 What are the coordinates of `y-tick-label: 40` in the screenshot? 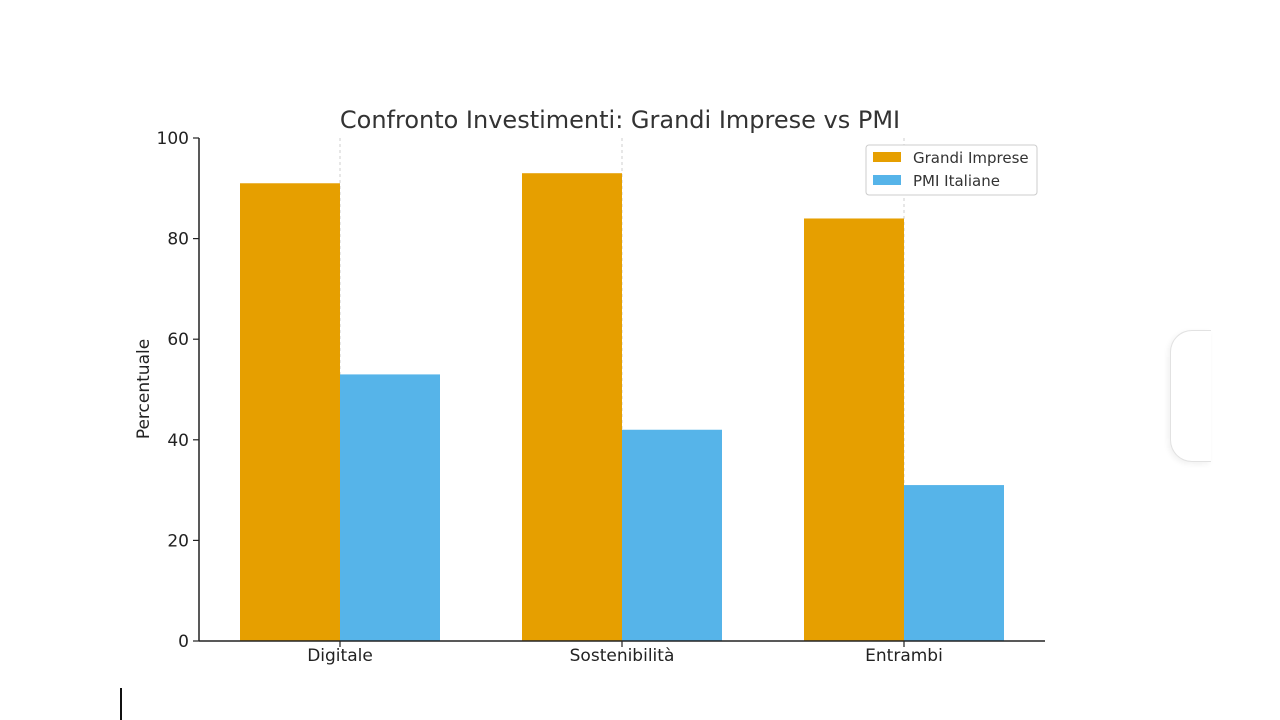 It's located at (178, 441).